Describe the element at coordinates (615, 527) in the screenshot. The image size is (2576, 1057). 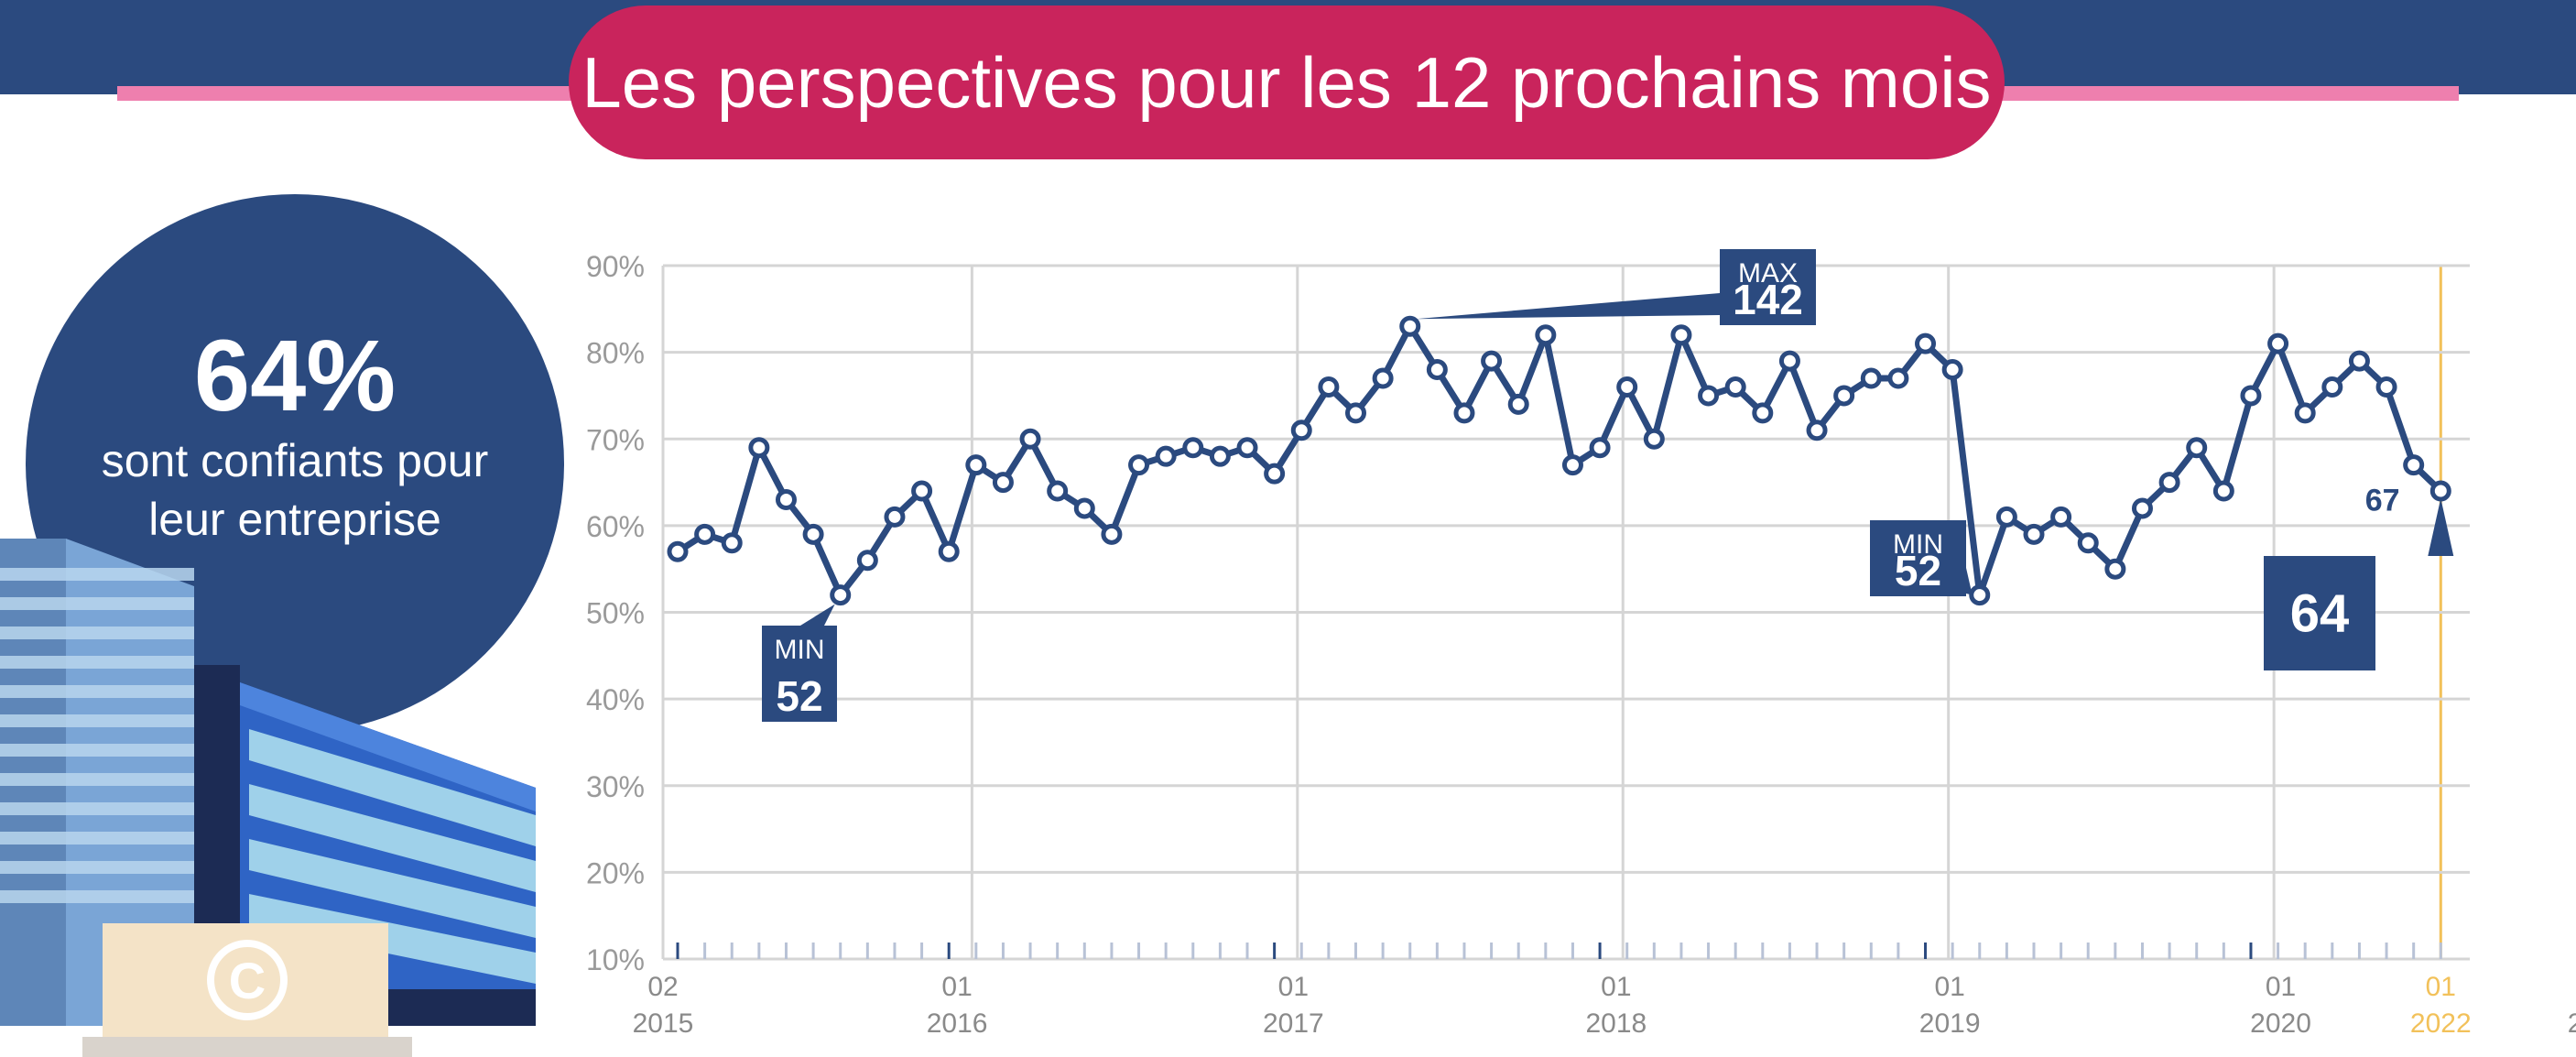
I see `y-tick-label: 60%` at that location.